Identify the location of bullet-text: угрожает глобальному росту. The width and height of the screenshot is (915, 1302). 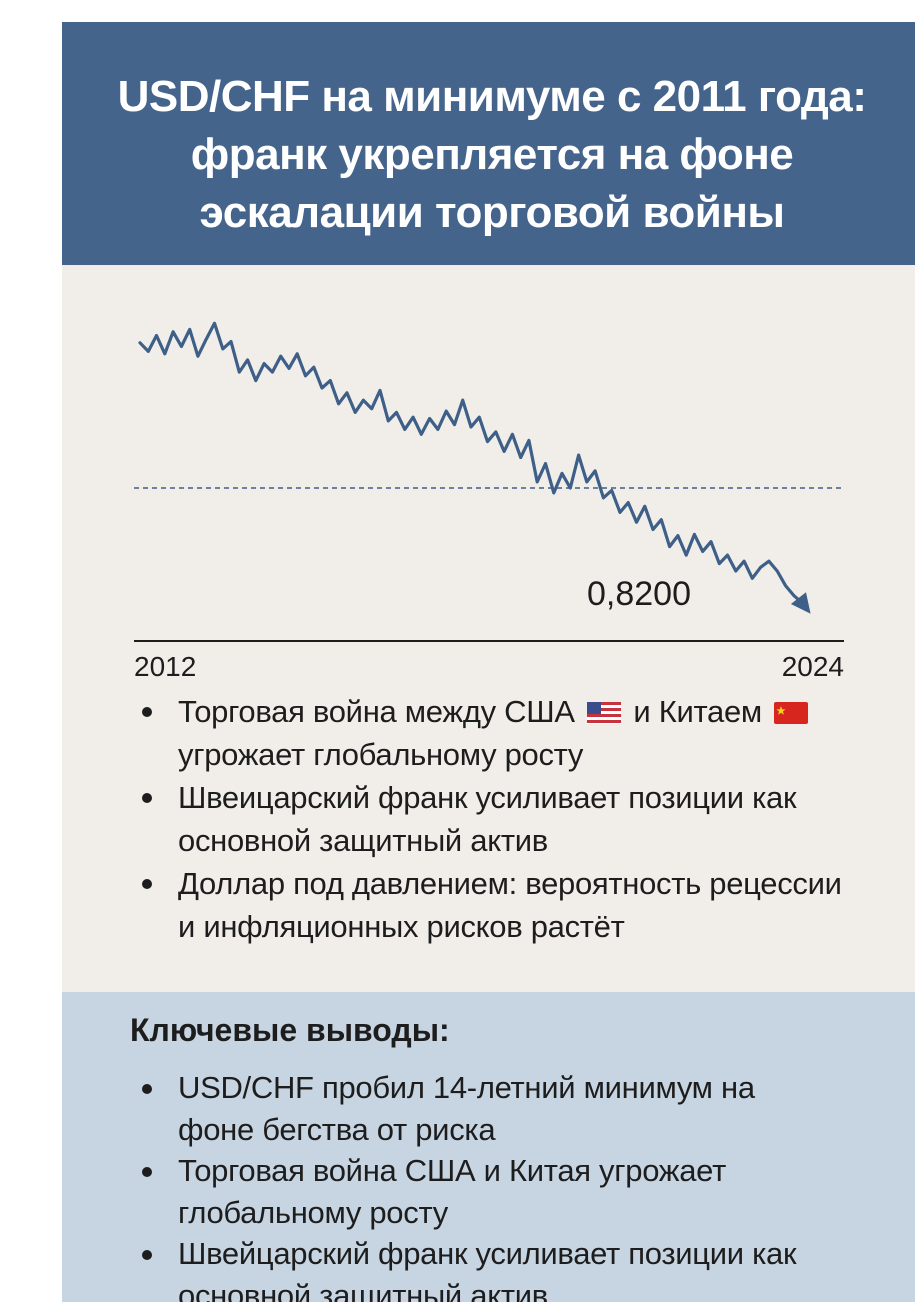
(381, 754).